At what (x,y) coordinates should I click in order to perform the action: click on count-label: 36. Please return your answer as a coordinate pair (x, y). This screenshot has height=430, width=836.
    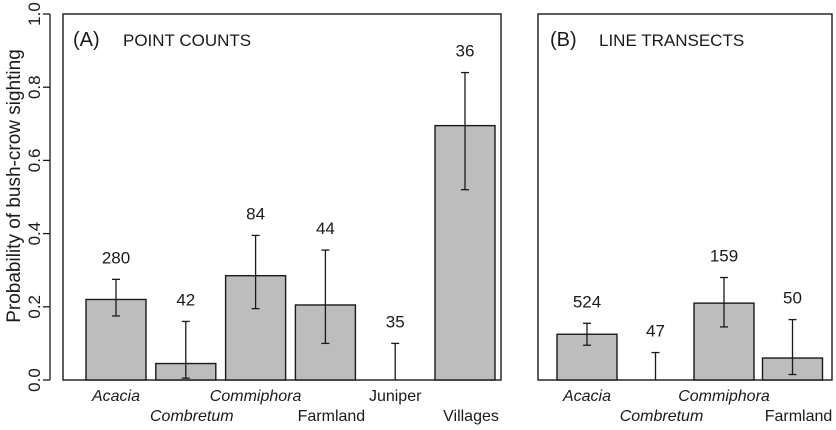
    Looking at the image, I should click on (465, 51).